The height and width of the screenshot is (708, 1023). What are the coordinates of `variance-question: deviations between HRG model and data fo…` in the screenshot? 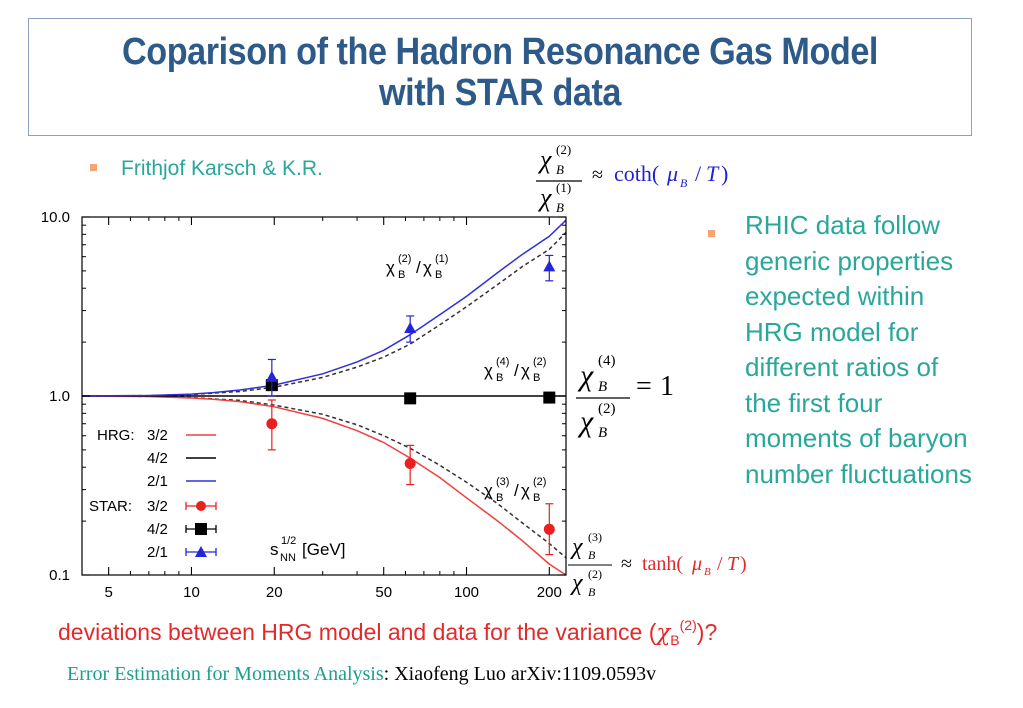 It's located at (387, 632).